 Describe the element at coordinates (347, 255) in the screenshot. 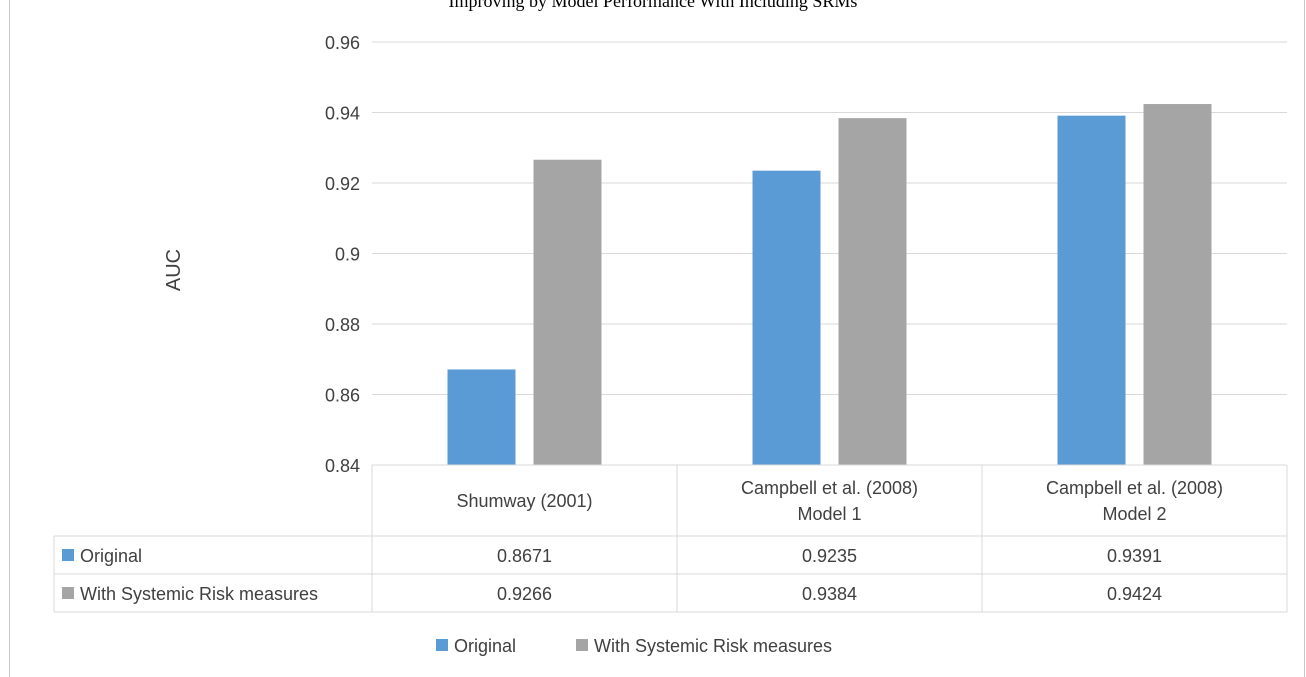

I see `y-tick-label: 0.9` at that location.